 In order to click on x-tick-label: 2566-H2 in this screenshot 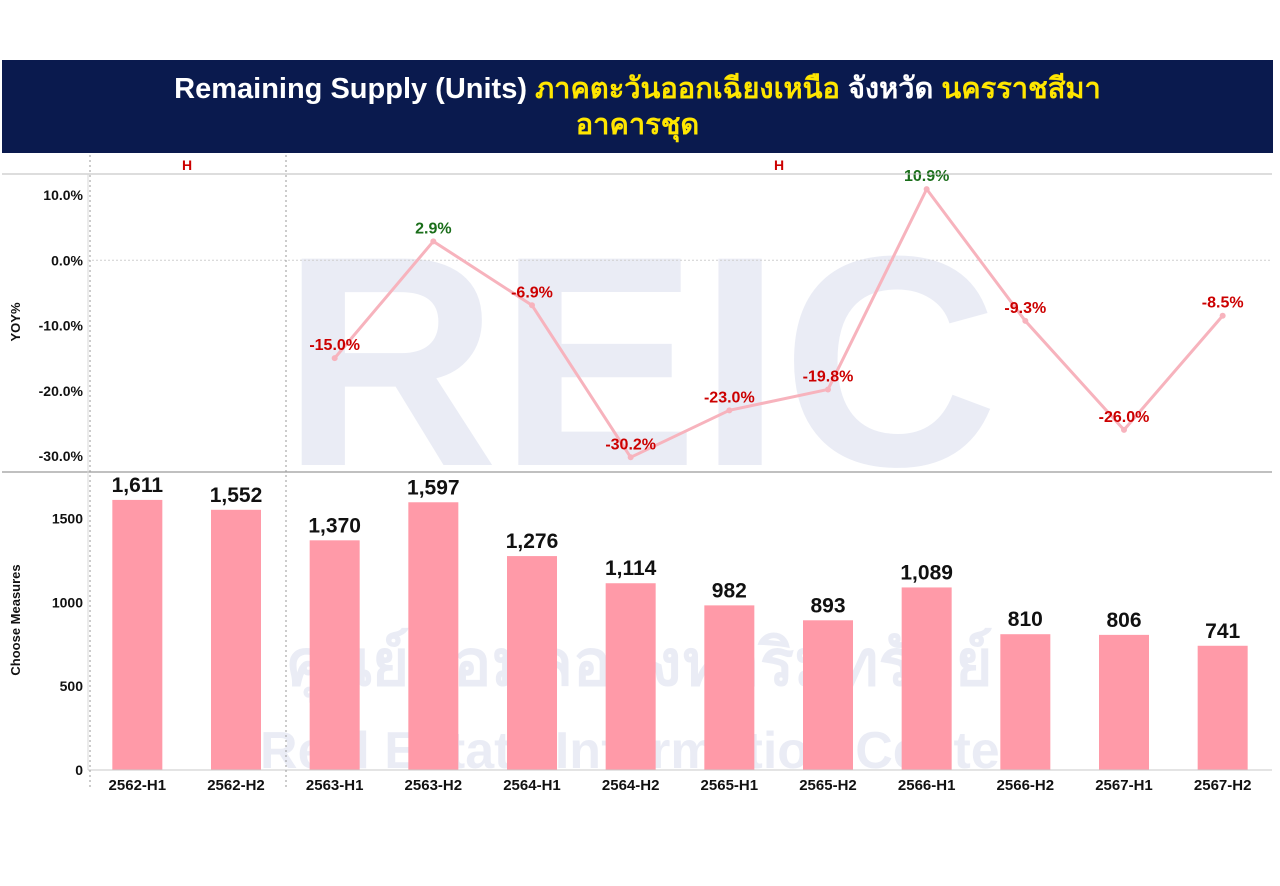, I will do `click(1026, 785)`.